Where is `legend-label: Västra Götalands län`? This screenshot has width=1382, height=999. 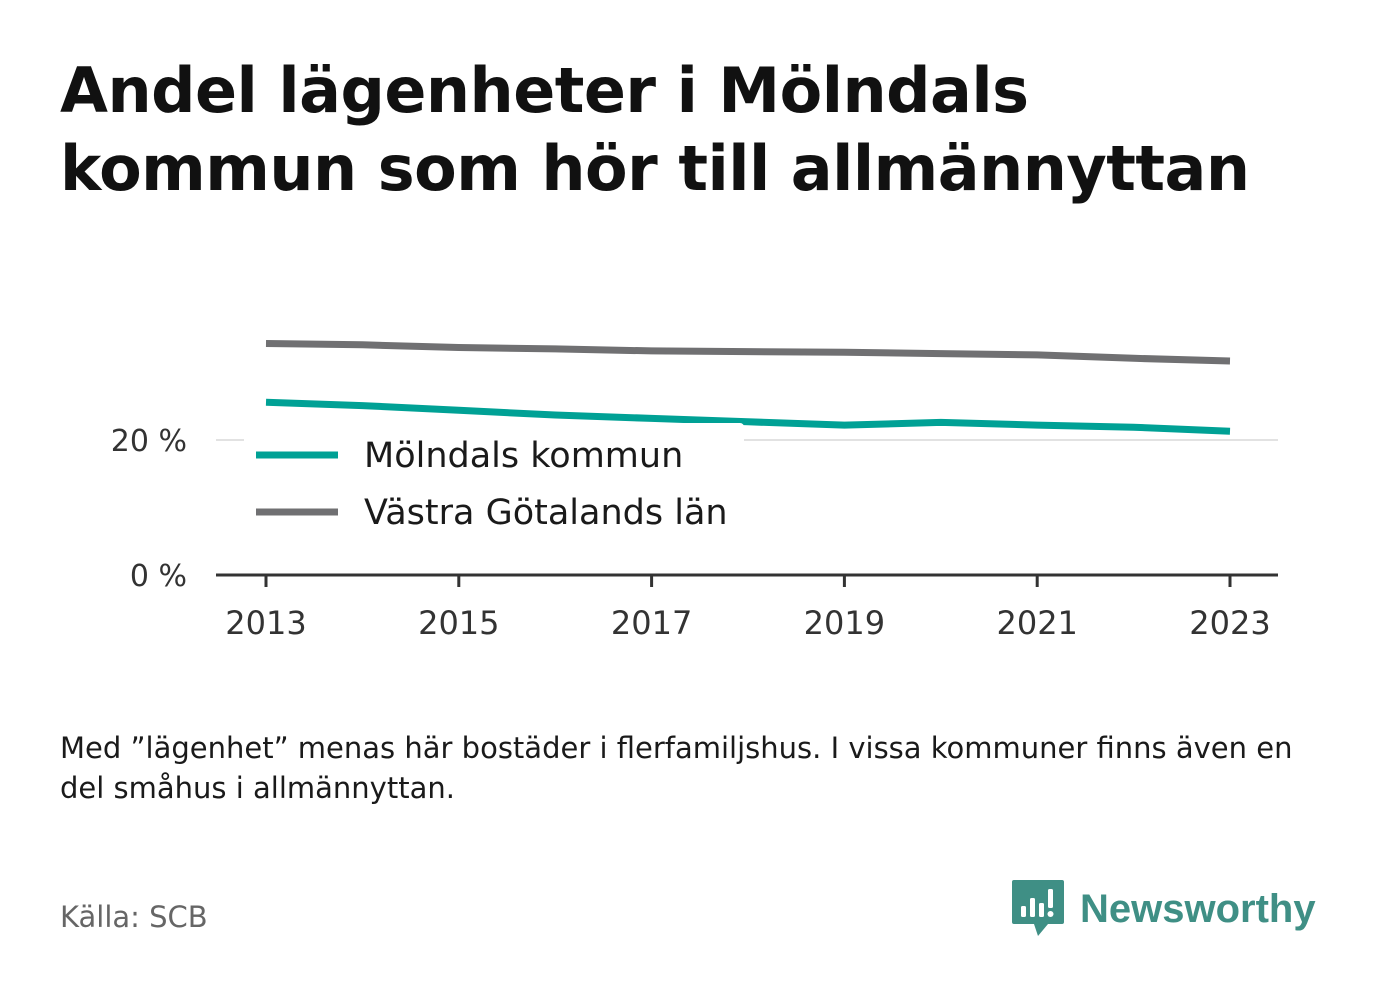 legend-label: Västra Götalands län is located at coordinates (546, 513).